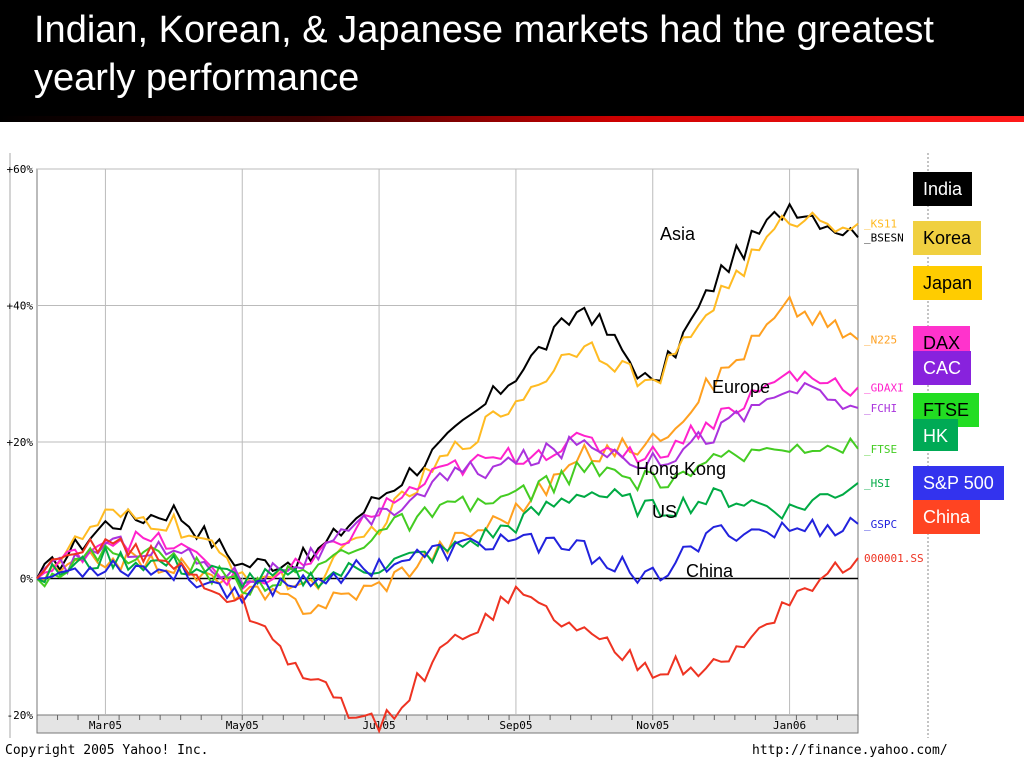  Describe the element at coordinates (943, 189) in the screenshot. I see `legend-box-india: India` at that location.